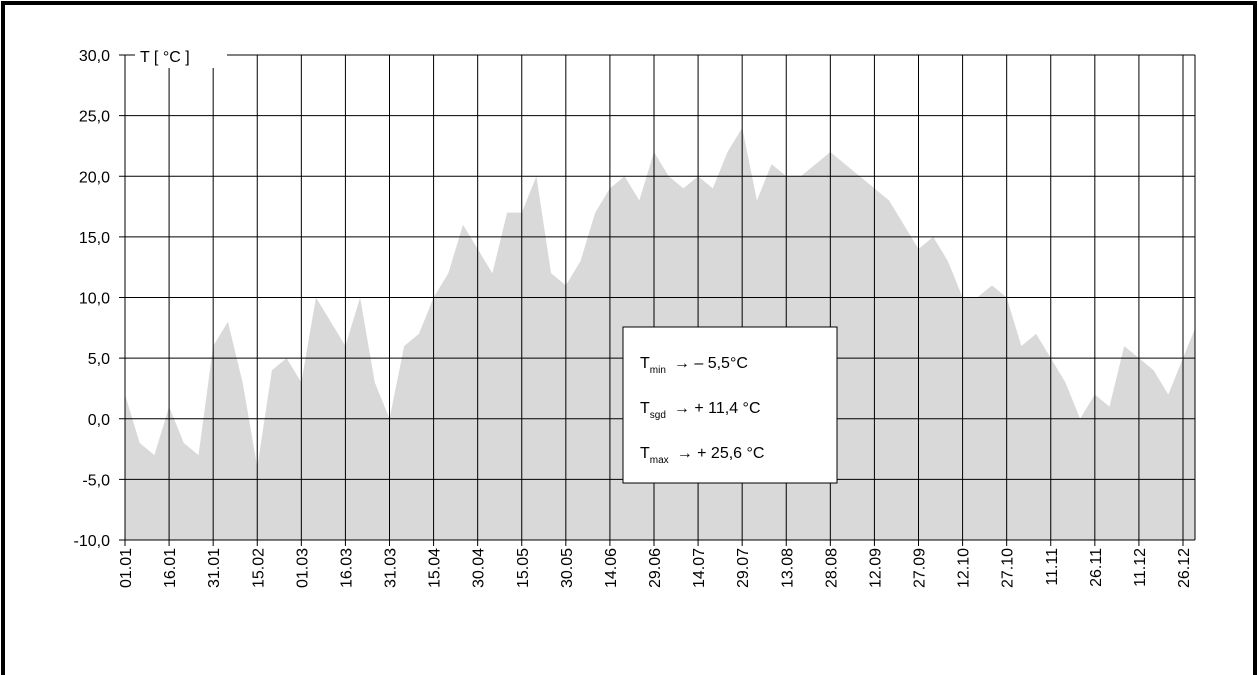 This screenshot has width=1258, height=675. I want to click on x-tick-label: 16.03, so click(346, 568).